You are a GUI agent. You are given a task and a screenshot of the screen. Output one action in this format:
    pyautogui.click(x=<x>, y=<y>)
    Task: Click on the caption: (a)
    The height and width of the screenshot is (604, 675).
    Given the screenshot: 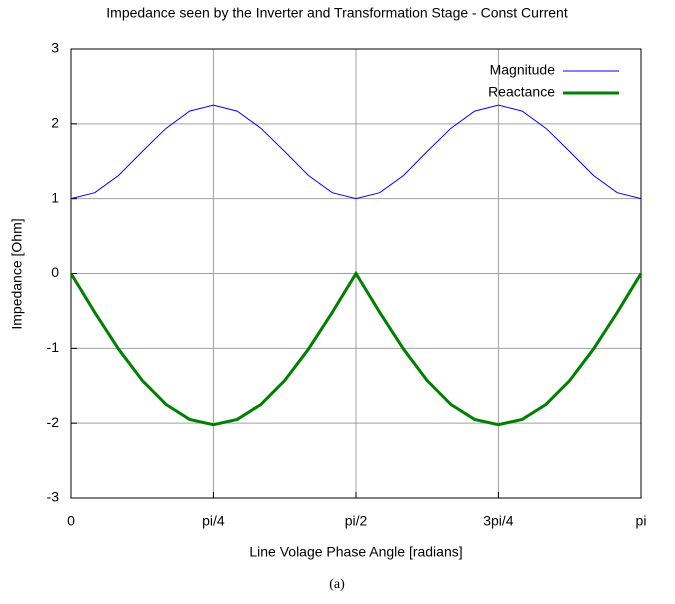 What is the action you would take?
    pyautogui.click(x=337, y=584)
    